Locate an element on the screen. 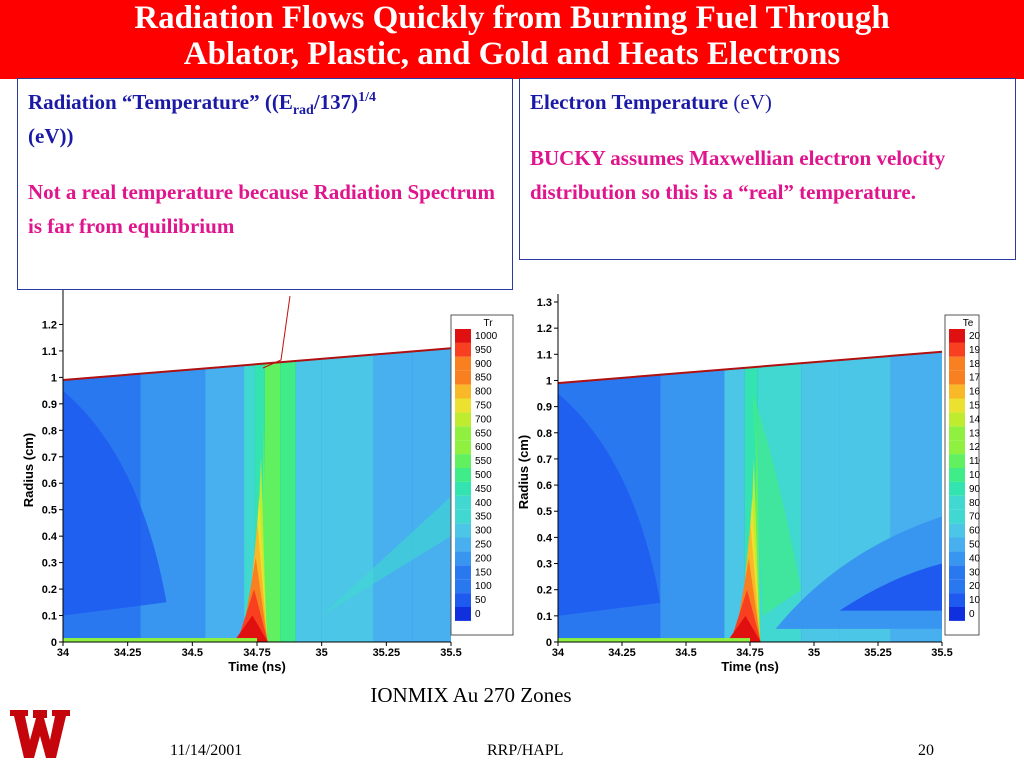 This screenshot has height=768, width=1024. outer-boundary-line is located at coordinates (750, 367).